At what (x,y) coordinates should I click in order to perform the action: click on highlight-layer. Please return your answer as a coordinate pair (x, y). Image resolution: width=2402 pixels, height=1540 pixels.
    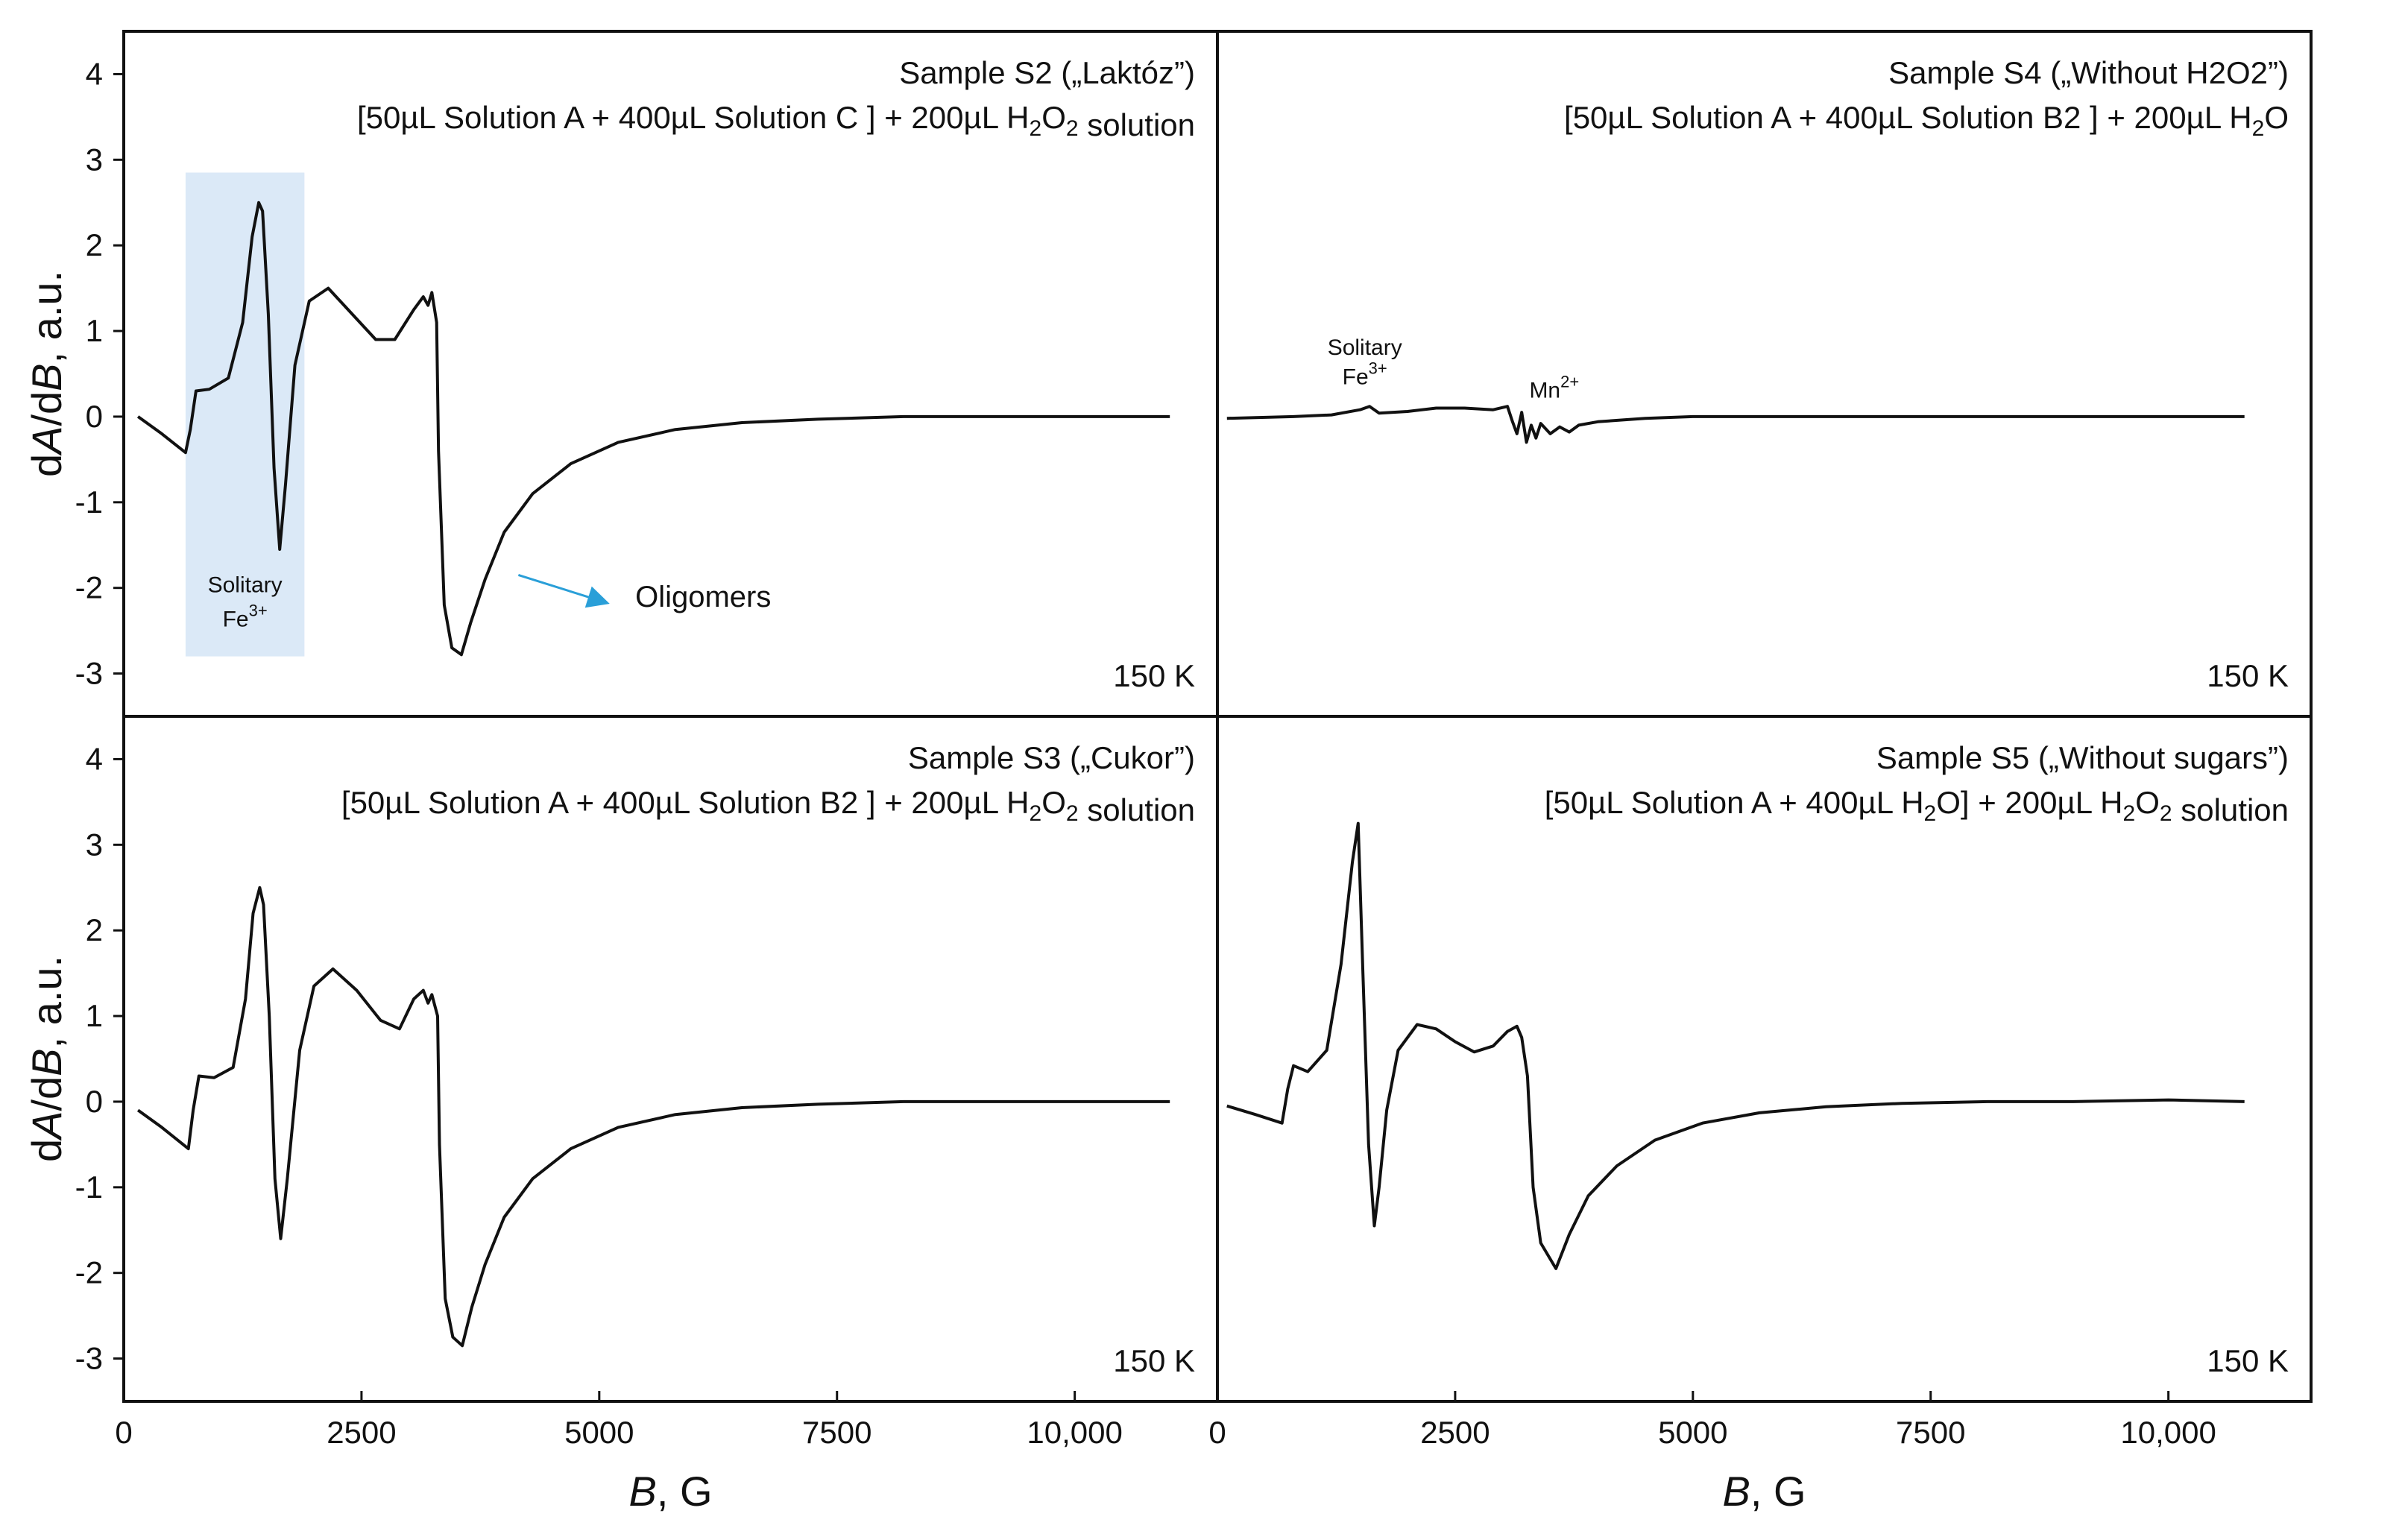
    Looking at the image, I should click on (245, 414).